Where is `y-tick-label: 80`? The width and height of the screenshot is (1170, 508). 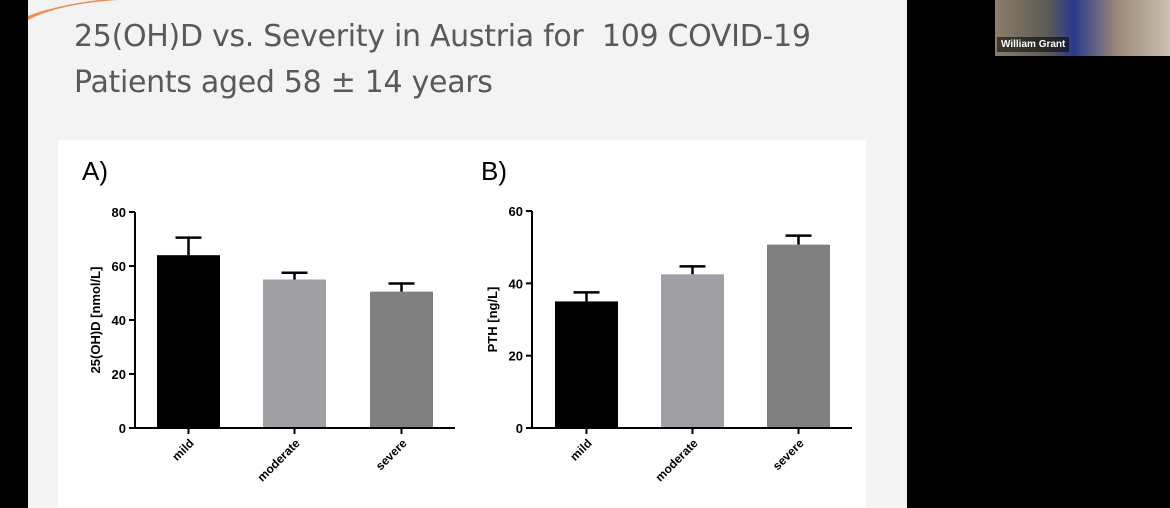
y-tick-label: 80 is located at coordinates (119, 212).